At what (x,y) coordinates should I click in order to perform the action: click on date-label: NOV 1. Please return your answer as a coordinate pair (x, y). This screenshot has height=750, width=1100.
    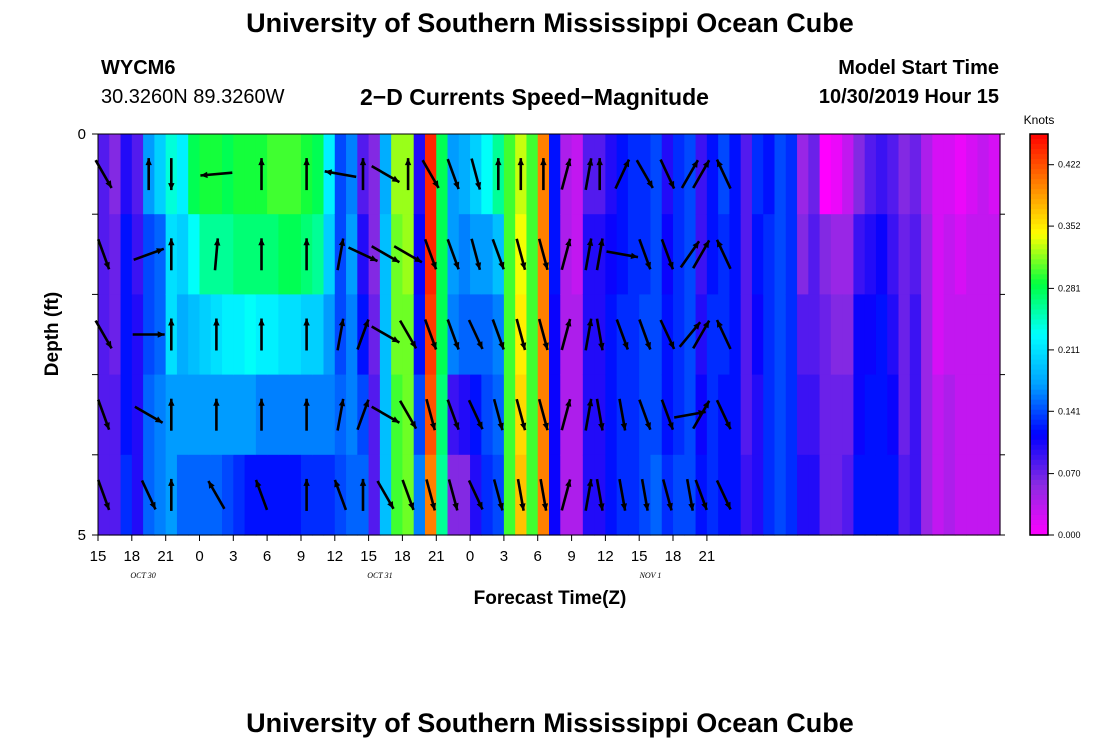
    Looking at the image, I should click on (650, 575).